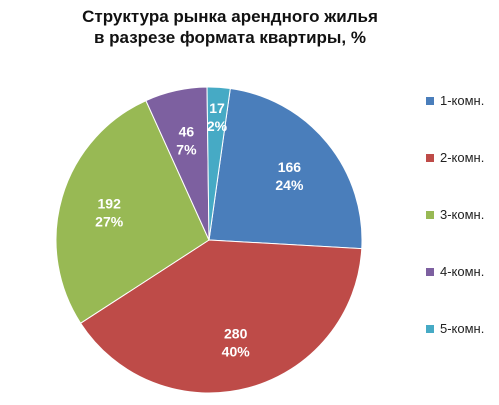 The height and width of the screenshot is (405, 499). What do you see at coordinates (462, 157) in the screenshot?
I see `legend-label-2: 2-комн.` at bounding box center [462, 157].